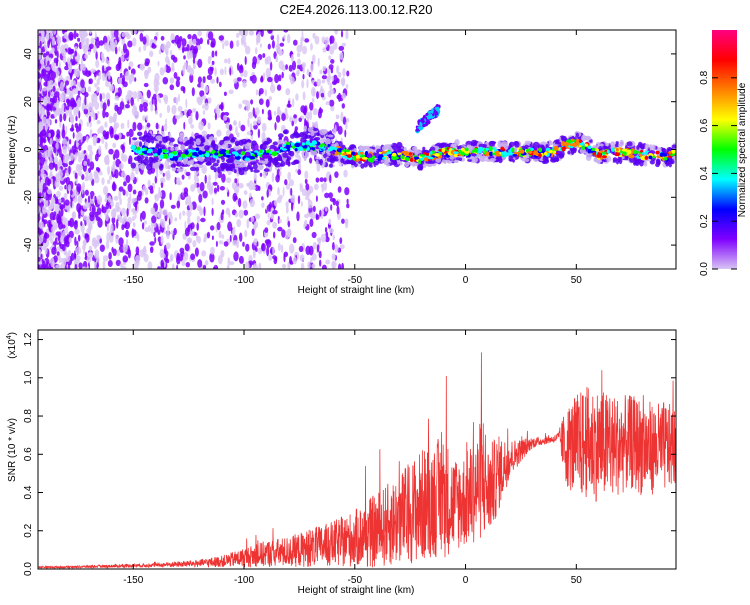 The width and height of the screenshot is (750, 605). Describe the element at coordinates (12, 345) in the screenshot. I see `snr-multiplier: (x104)` at that location.